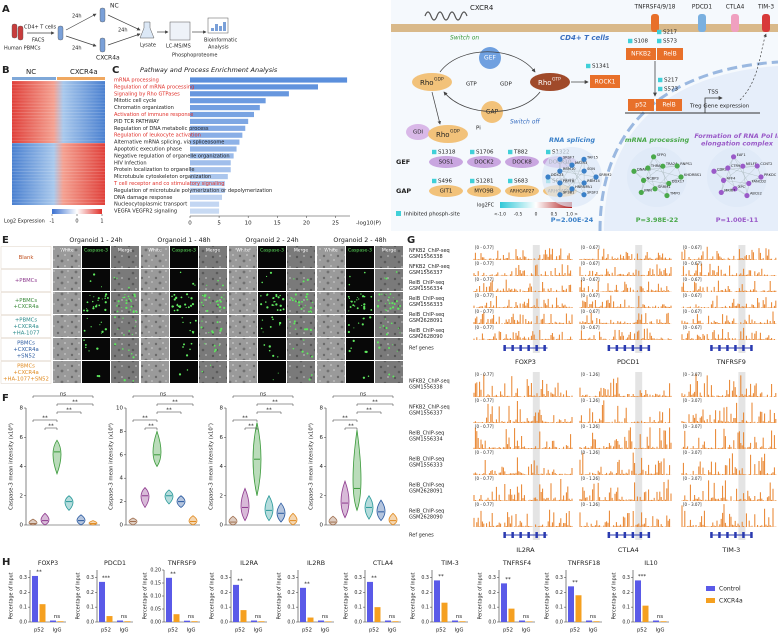 The width and height of the screenshot is (778, 643). Describe the element at coordinates (525, 122) in the screenshot. I see `label: Switch off` at that location.